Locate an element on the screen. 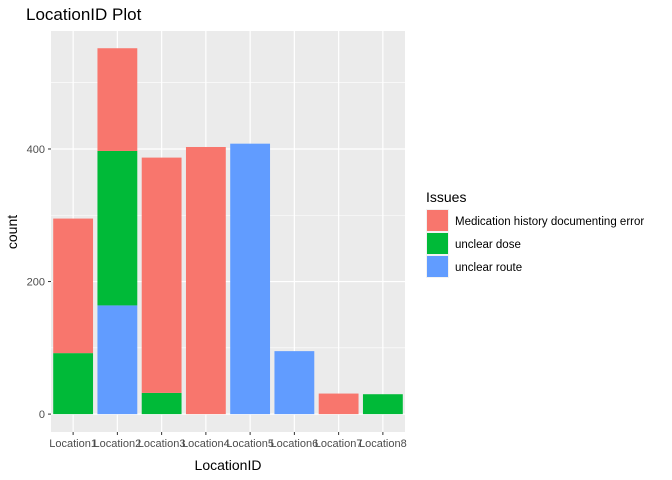 This screenshot has width=672, height=480. x-tick-label: Location6 is located at coordinates (295, 444).